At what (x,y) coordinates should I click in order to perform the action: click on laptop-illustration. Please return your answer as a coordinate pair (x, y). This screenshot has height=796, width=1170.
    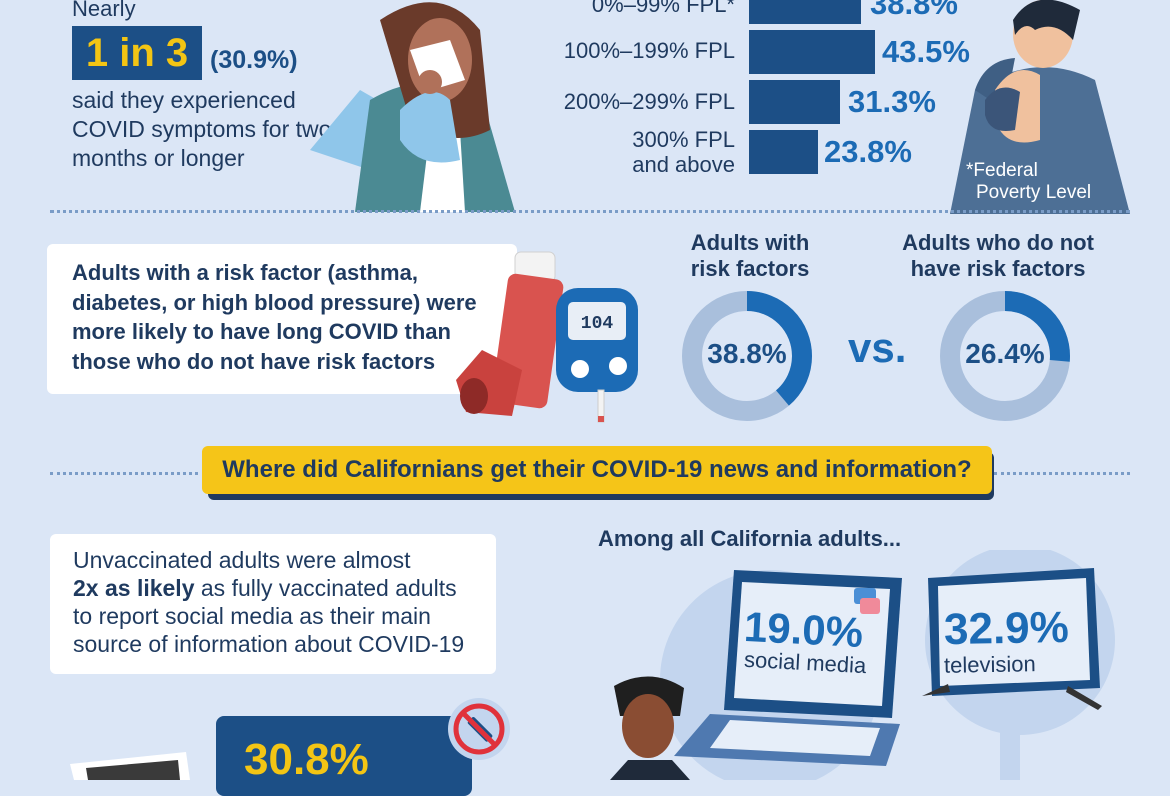
    Looking at the image, I should click on (788, 668).